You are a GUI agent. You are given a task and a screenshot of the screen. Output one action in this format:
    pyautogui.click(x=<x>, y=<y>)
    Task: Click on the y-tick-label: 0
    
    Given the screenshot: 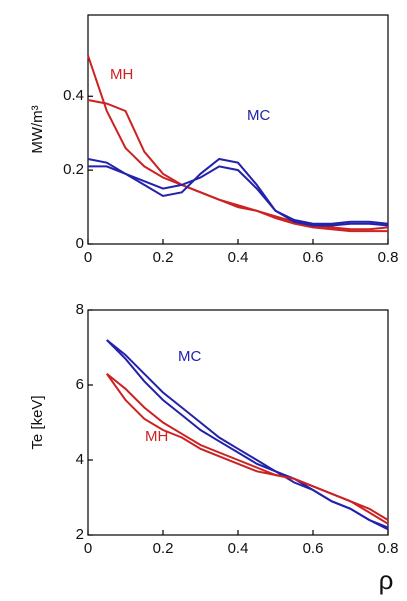 What is the action you would take?
    pyautogui.click(x=80, y=243)
    